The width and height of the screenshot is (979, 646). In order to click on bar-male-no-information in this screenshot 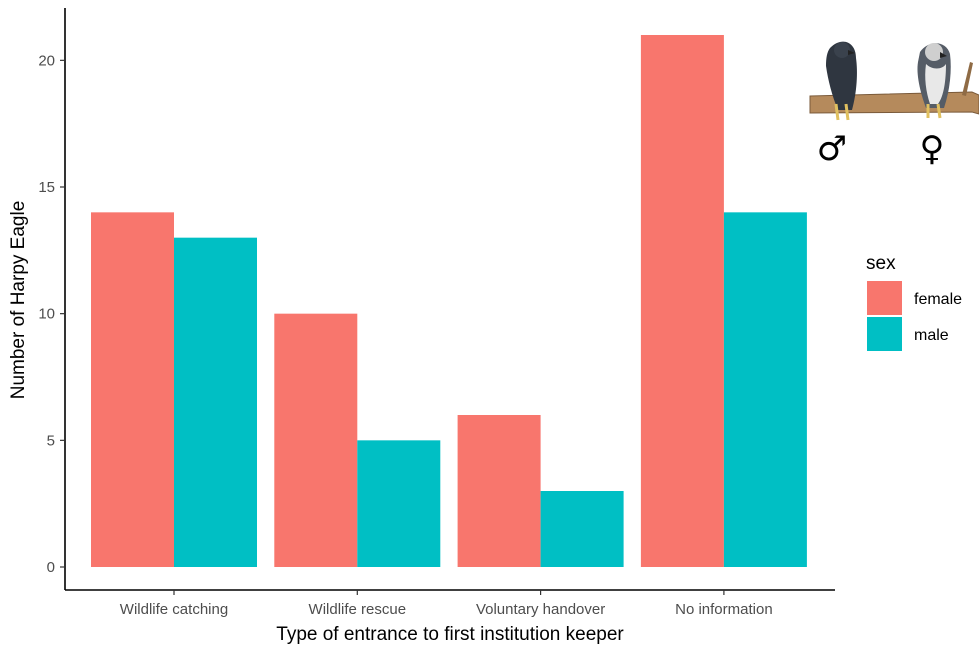, I will do `click(765, 390)`.